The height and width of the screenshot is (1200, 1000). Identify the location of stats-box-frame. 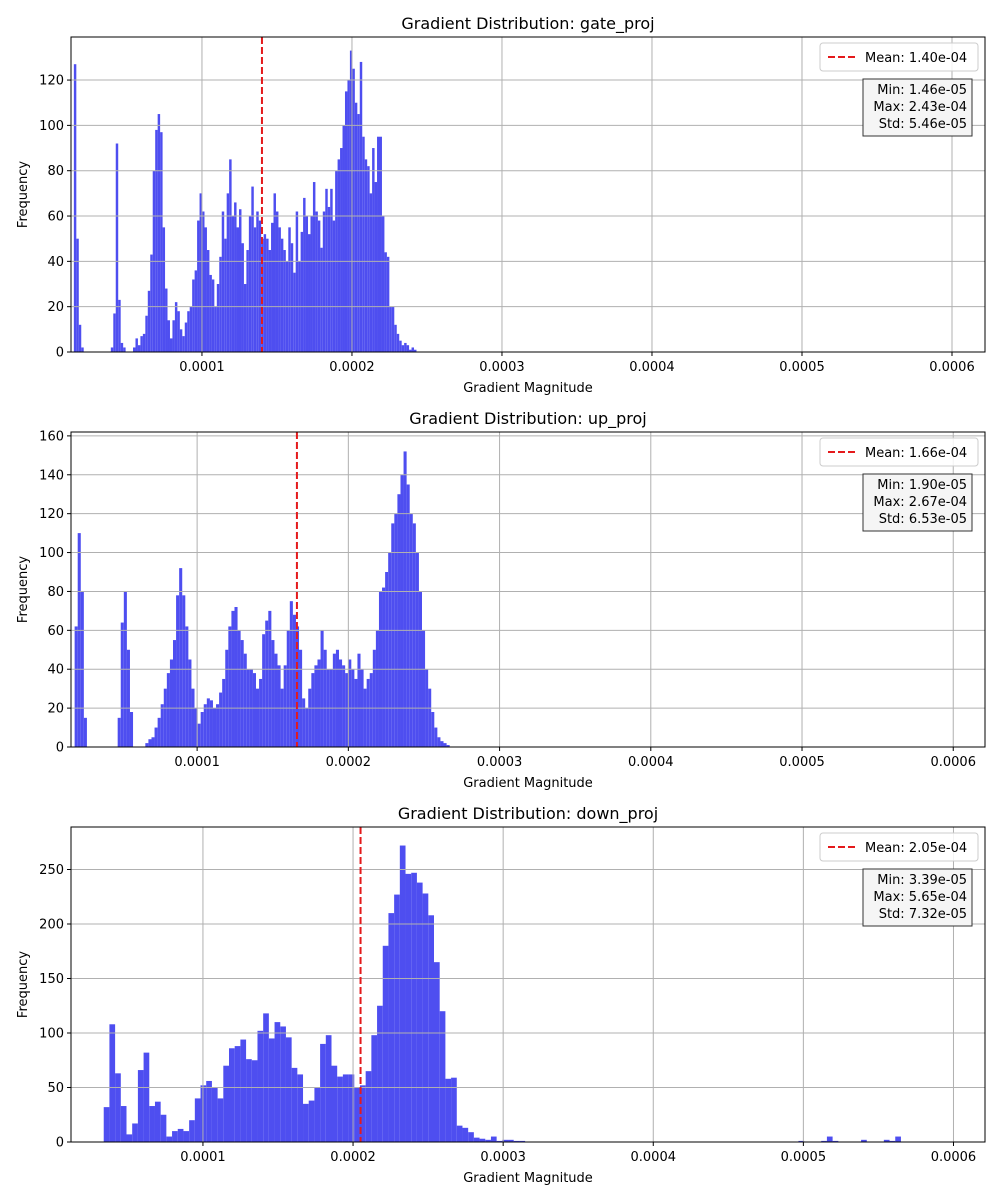
(917, 502).